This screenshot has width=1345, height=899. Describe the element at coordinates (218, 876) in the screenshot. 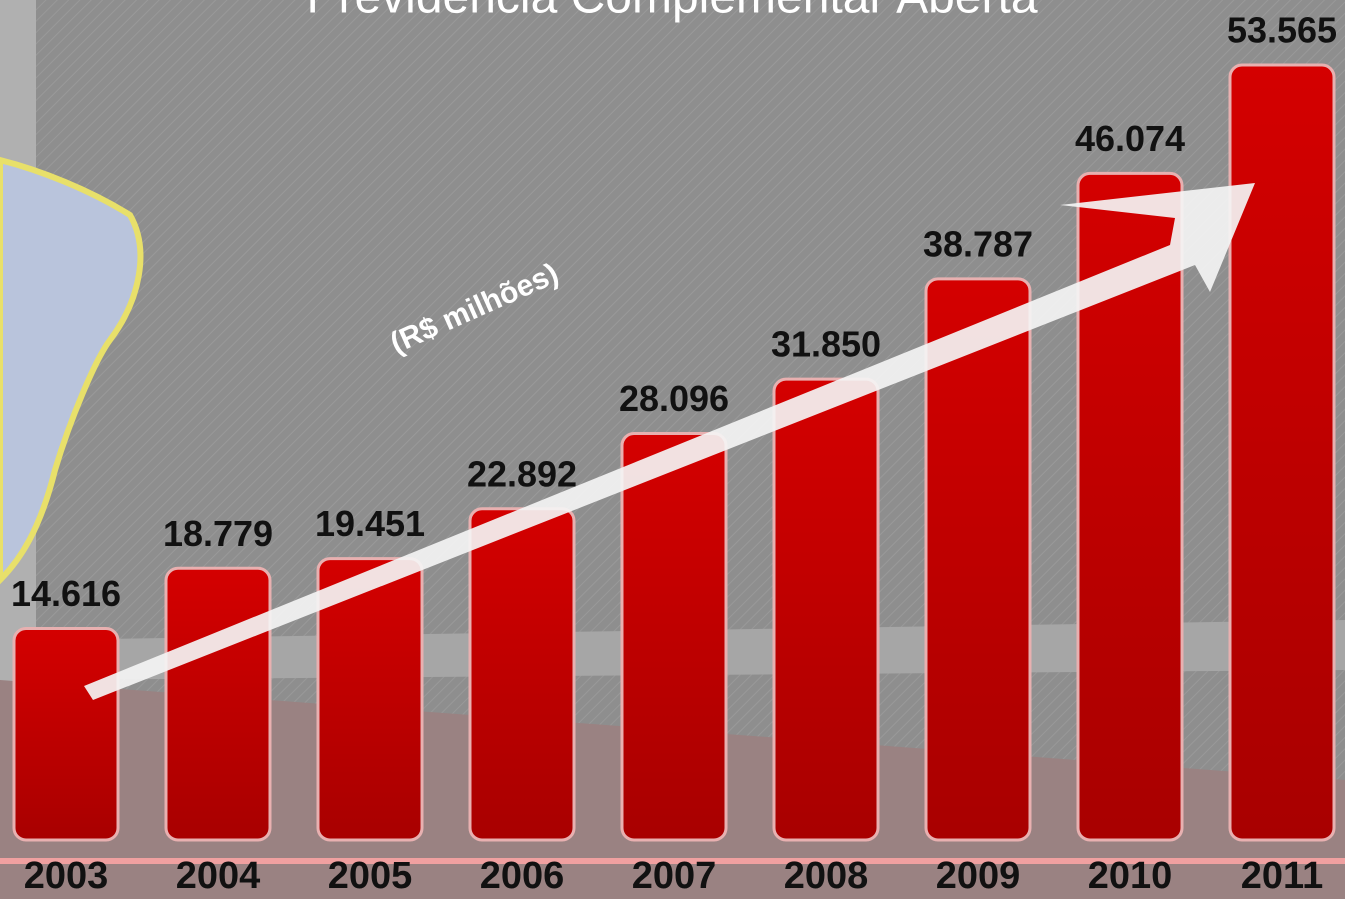

I see `x-tick-label: 2004` at that location.